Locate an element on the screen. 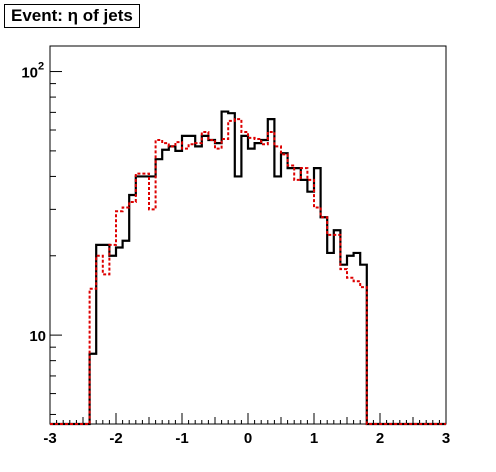 The height and width of the screenshot is (472, 496). x-tick-label: -1 is located at coordinates (181, 438).